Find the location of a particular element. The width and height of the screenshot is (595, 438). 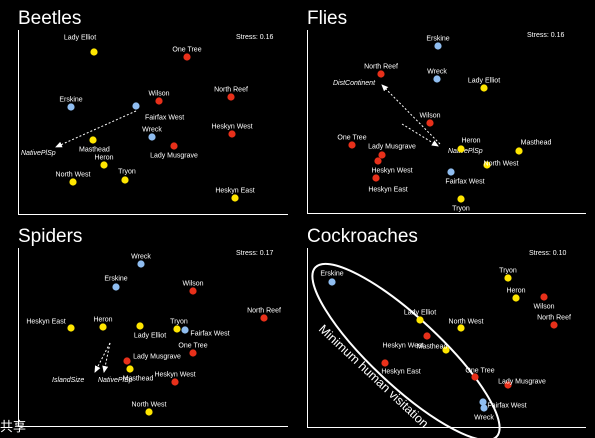

cockroaches-label-heron: Heron is located at coordinates (515, 291).